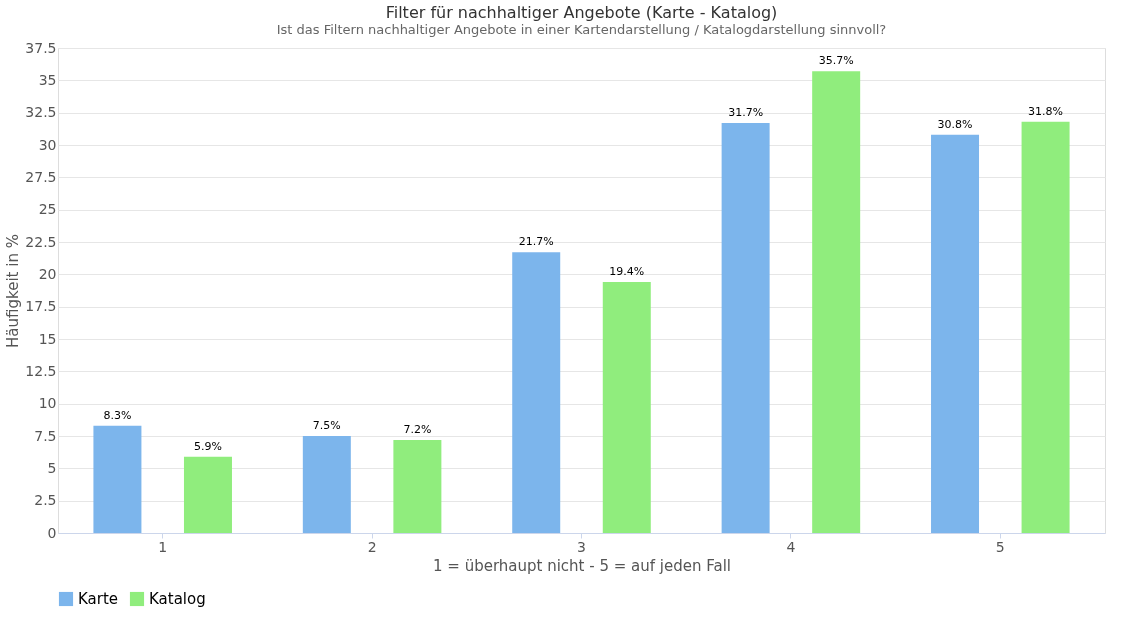  Describe the element at coordinates (47, 273) in the screenshot. I see `y-tick-label: 20` at that location.